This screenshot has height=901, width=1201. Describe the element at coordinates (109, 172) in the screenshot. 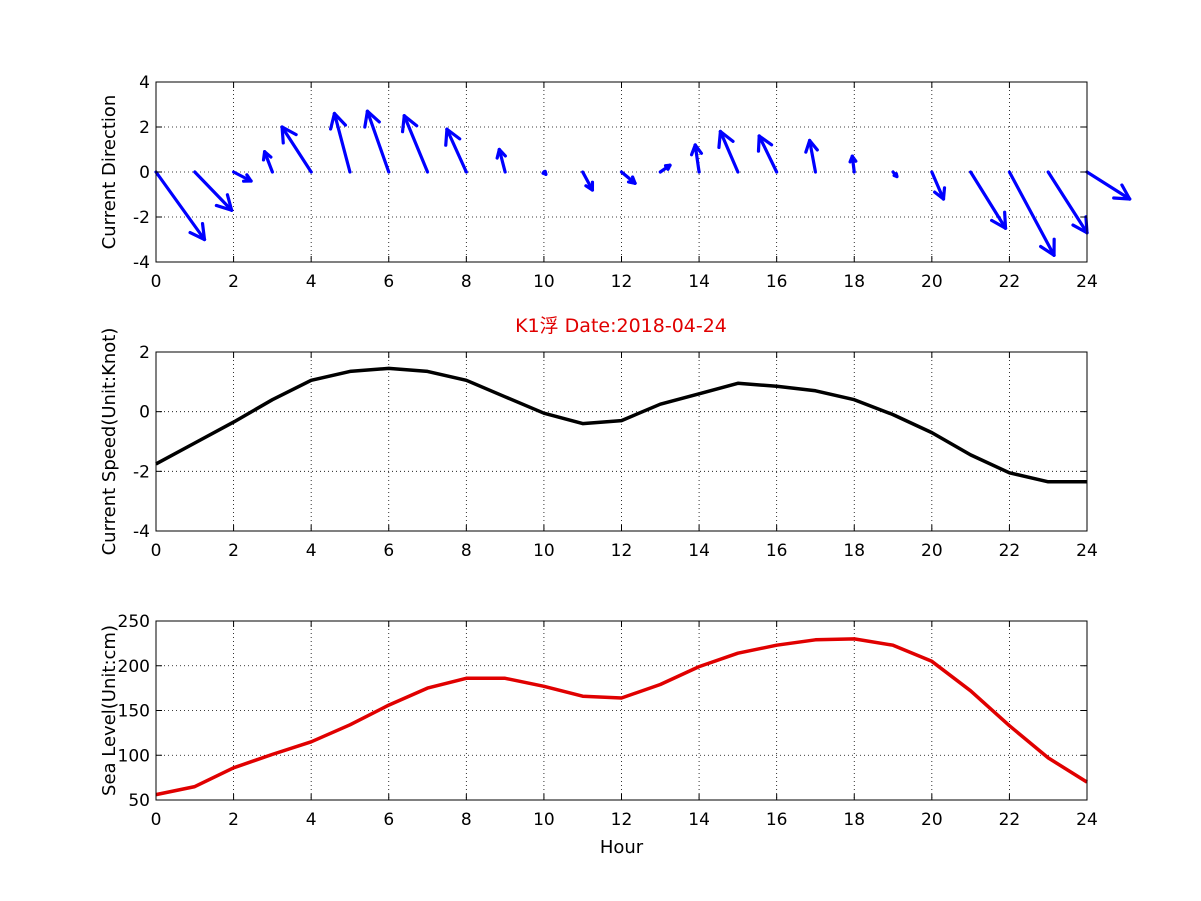

I see `direction-y-axis-label: Current Direction` at that location.